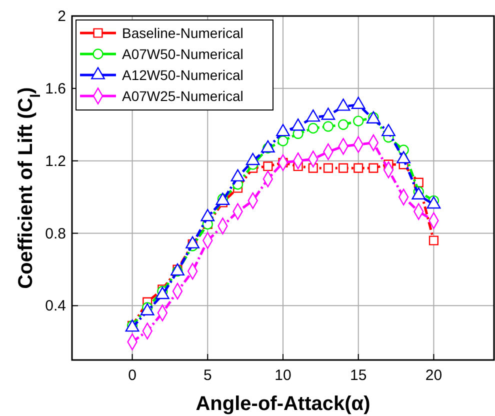 The width and height of the screenshot is (495, 416). What do you see at coordinates (183, 54) in the screenshot?
I see `legend-label: A07W50-Numerical` at bounding box center [183, 54].